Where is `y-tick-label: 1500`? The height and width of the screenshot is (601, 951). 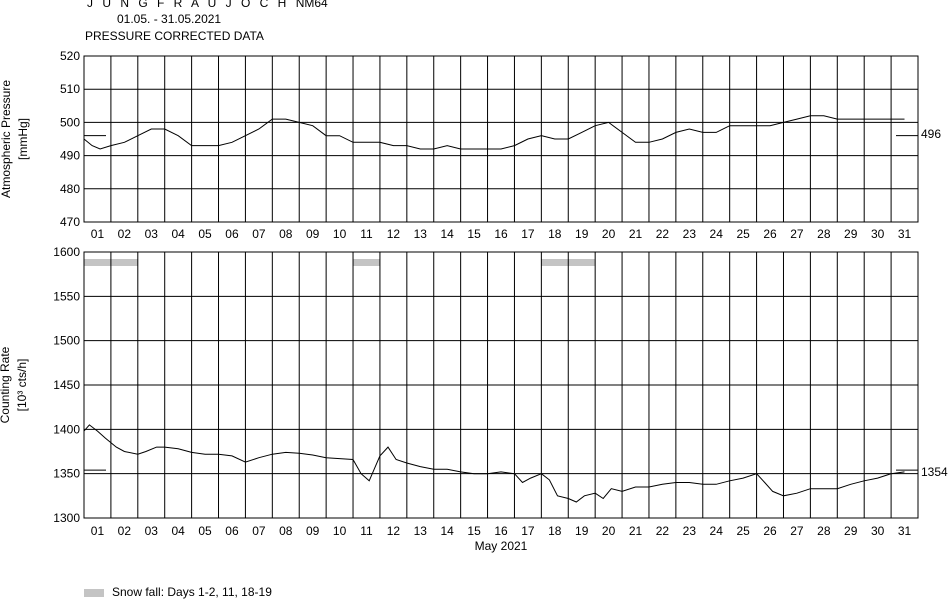 y-tick-label: 1500 is located at coordinates (66, 341).